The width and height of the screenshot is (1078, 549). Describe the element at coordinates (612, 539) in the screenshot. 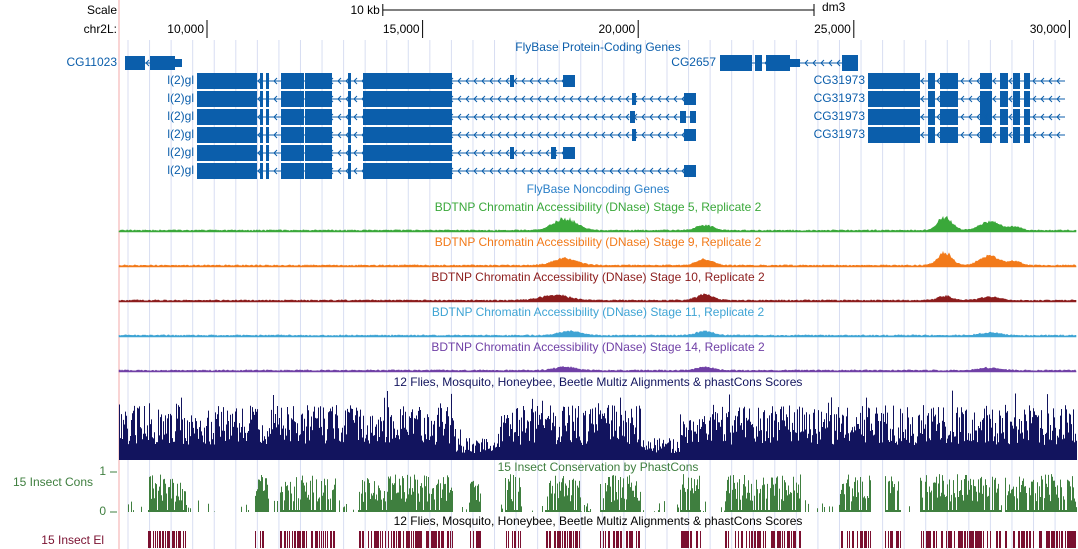

I see `element-bars` at that location.